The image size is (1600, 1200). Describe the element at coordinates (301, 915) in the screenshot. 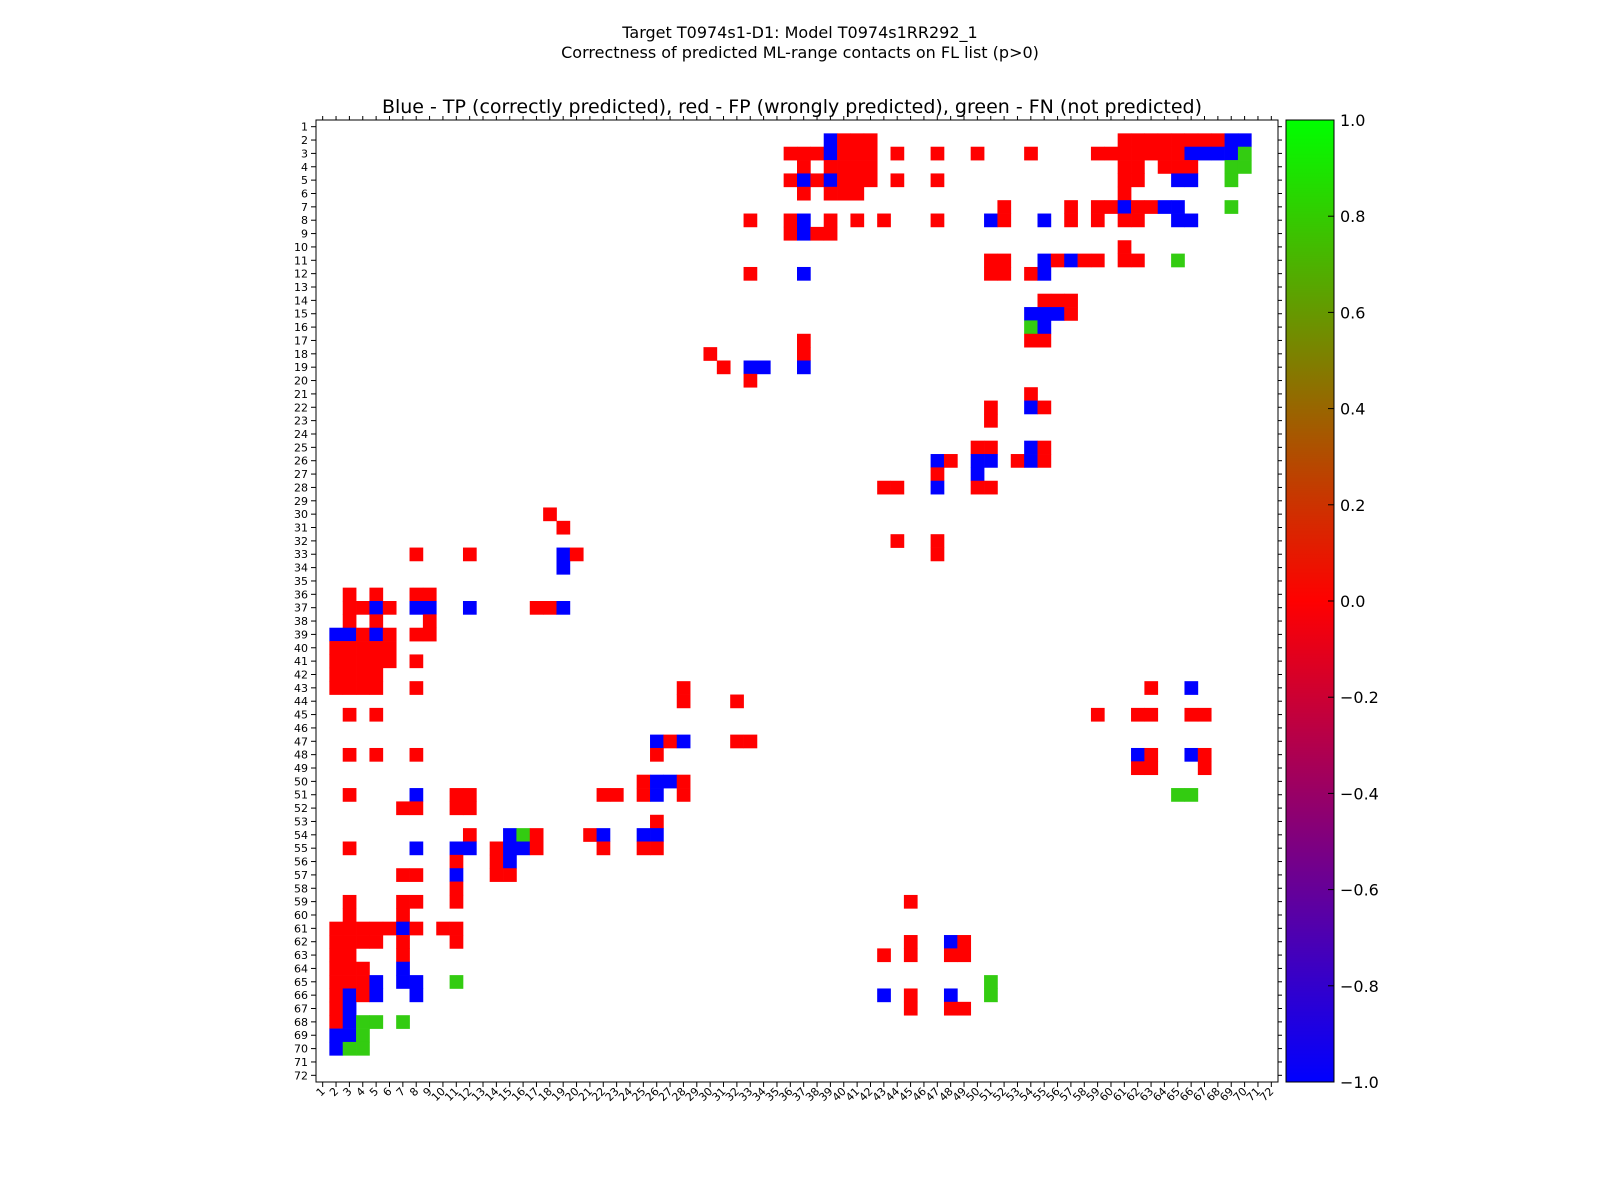

I see `y-tick-label: 60` at that location.